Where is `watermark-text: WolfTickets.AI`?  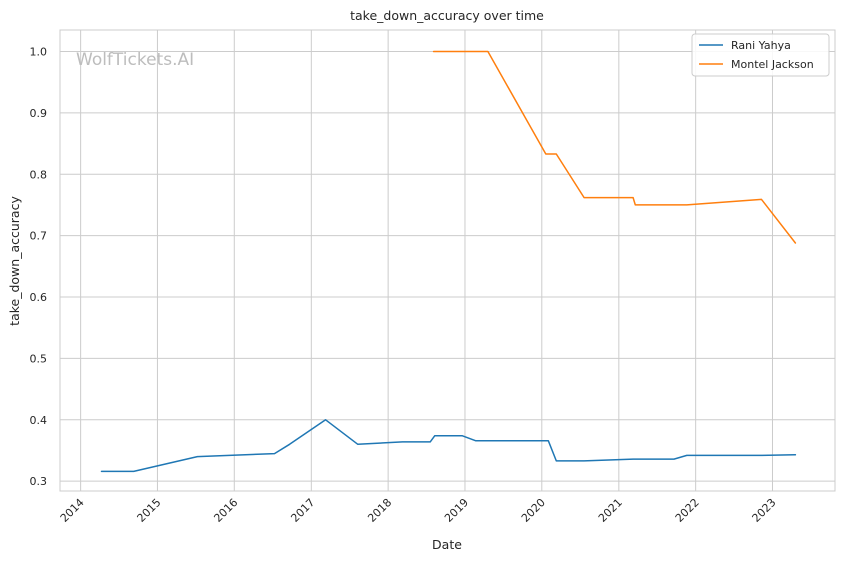 watermark-text: WolfTickets.AI is located at coordinates (135, 60).